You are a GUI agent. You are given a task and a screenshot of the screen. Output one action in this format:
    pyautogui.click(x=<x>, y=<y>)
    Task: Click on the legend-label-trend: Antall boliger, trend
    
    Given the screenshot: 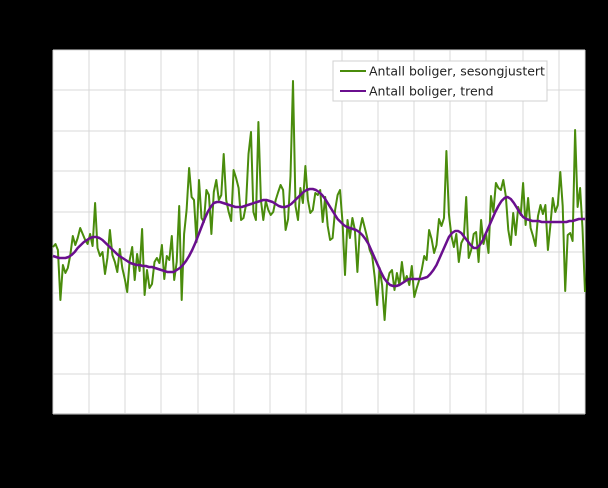 What is the action you would take?
    pyautogui.click(x=431, y=91)
    